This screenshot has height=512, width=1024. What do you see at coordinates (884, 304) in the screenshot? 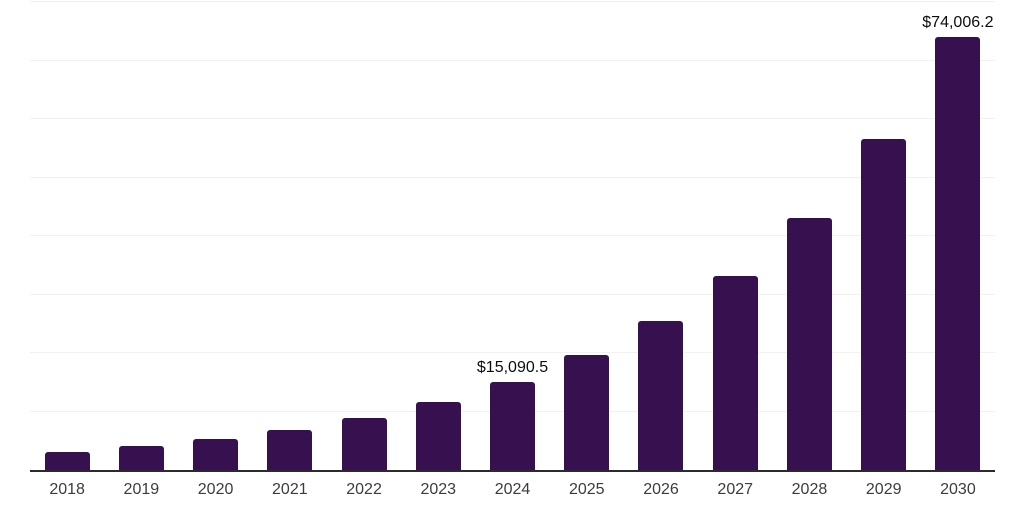
I see `bar-2029` at bounding box center [884, 304].